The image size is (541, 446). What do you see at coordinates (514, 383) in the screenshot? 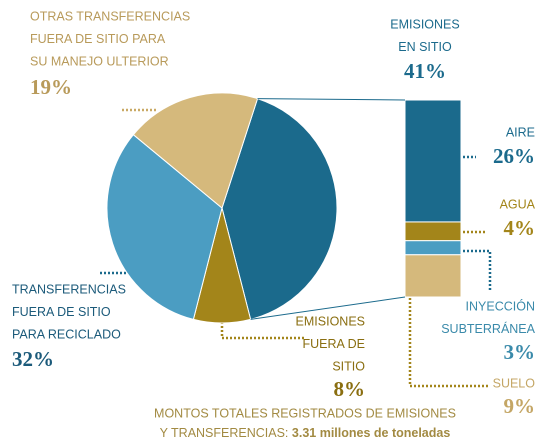
I see `category-label: SUELO` at bounding box center [514, 383].